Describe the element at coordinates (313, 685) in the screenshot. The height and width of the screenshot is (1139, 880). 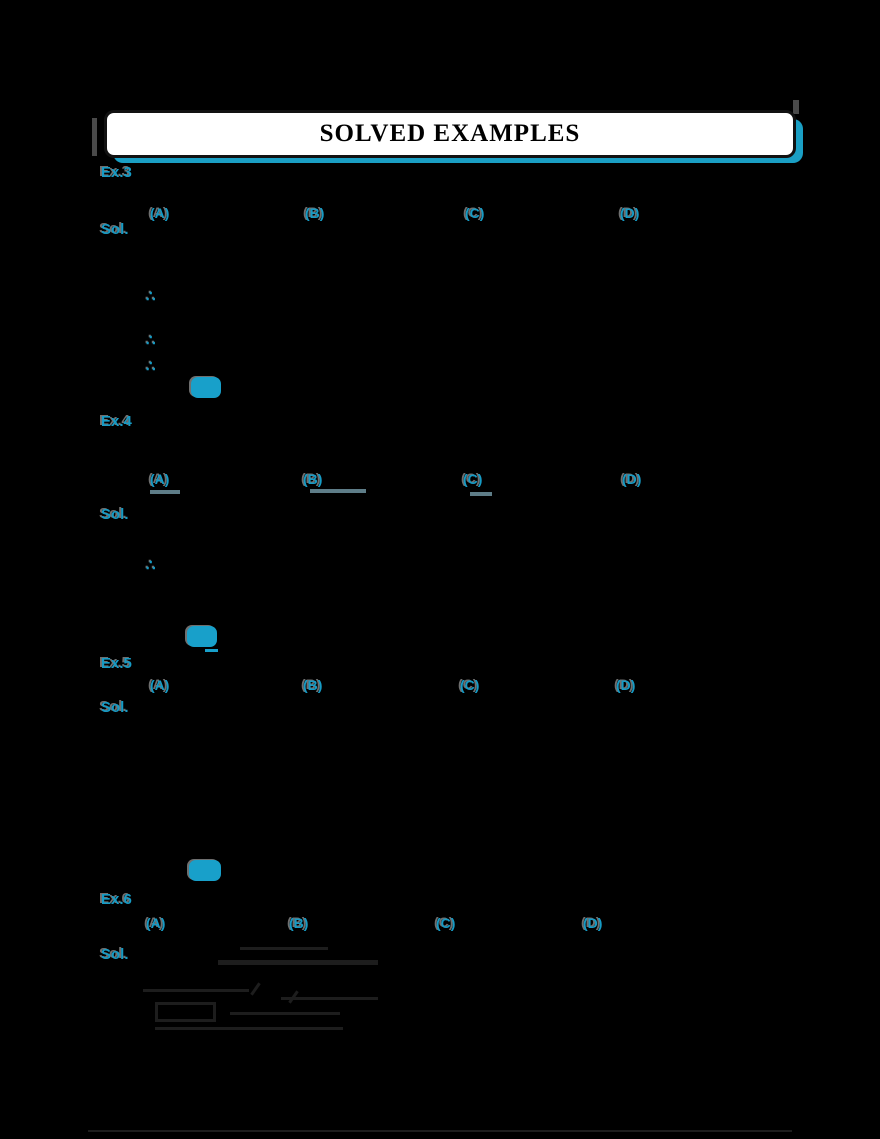
I see `example-3-option-b: (B)` at that location.